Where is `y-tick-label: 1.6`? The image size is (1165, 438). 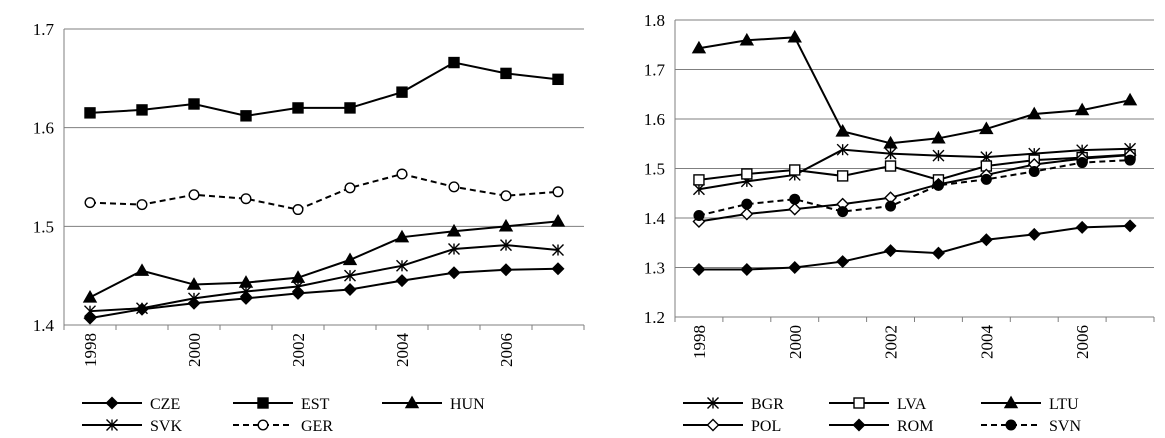 y-tick-label: 1.6 is located at coordinates (43, 128).